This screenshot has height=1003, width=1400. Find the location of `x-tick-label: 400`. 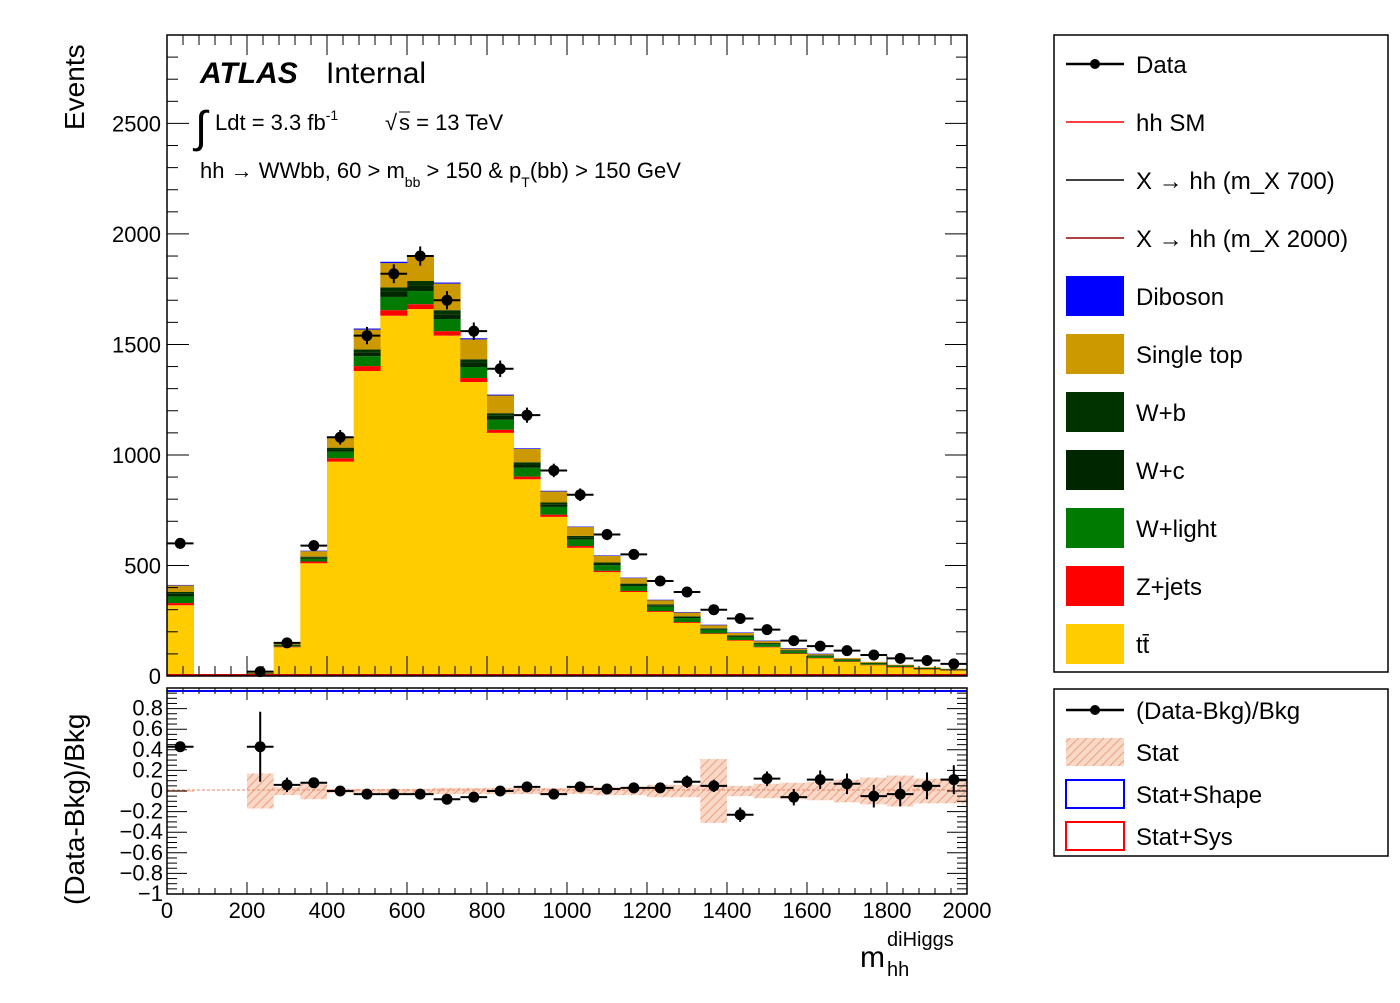

x-tick-label: 400 is located at coordinates (327, 910).